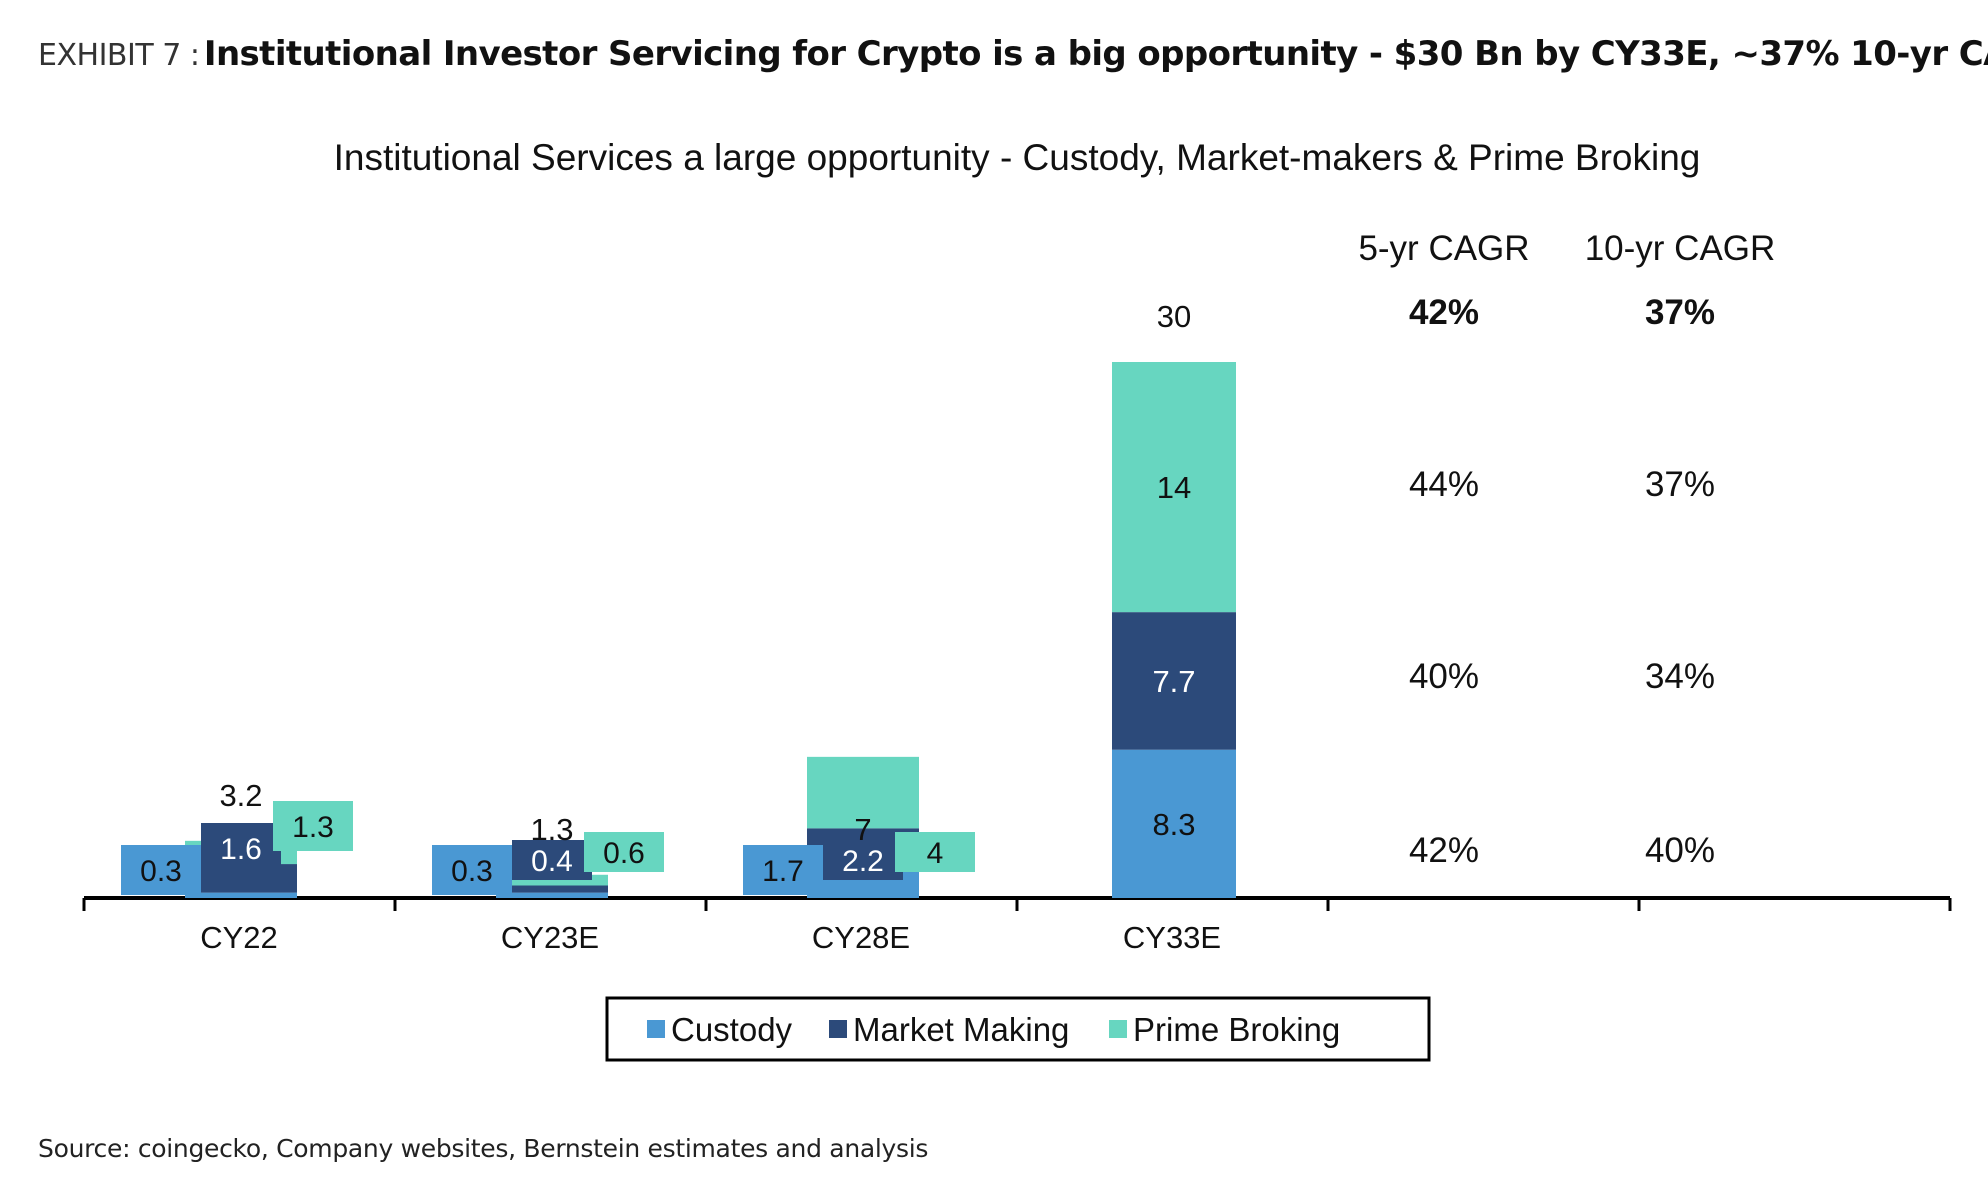 Image resolution: width=1988 pixels, height=1182 pixels. I want to click on bar-total-label: 7, so click(862, 829).